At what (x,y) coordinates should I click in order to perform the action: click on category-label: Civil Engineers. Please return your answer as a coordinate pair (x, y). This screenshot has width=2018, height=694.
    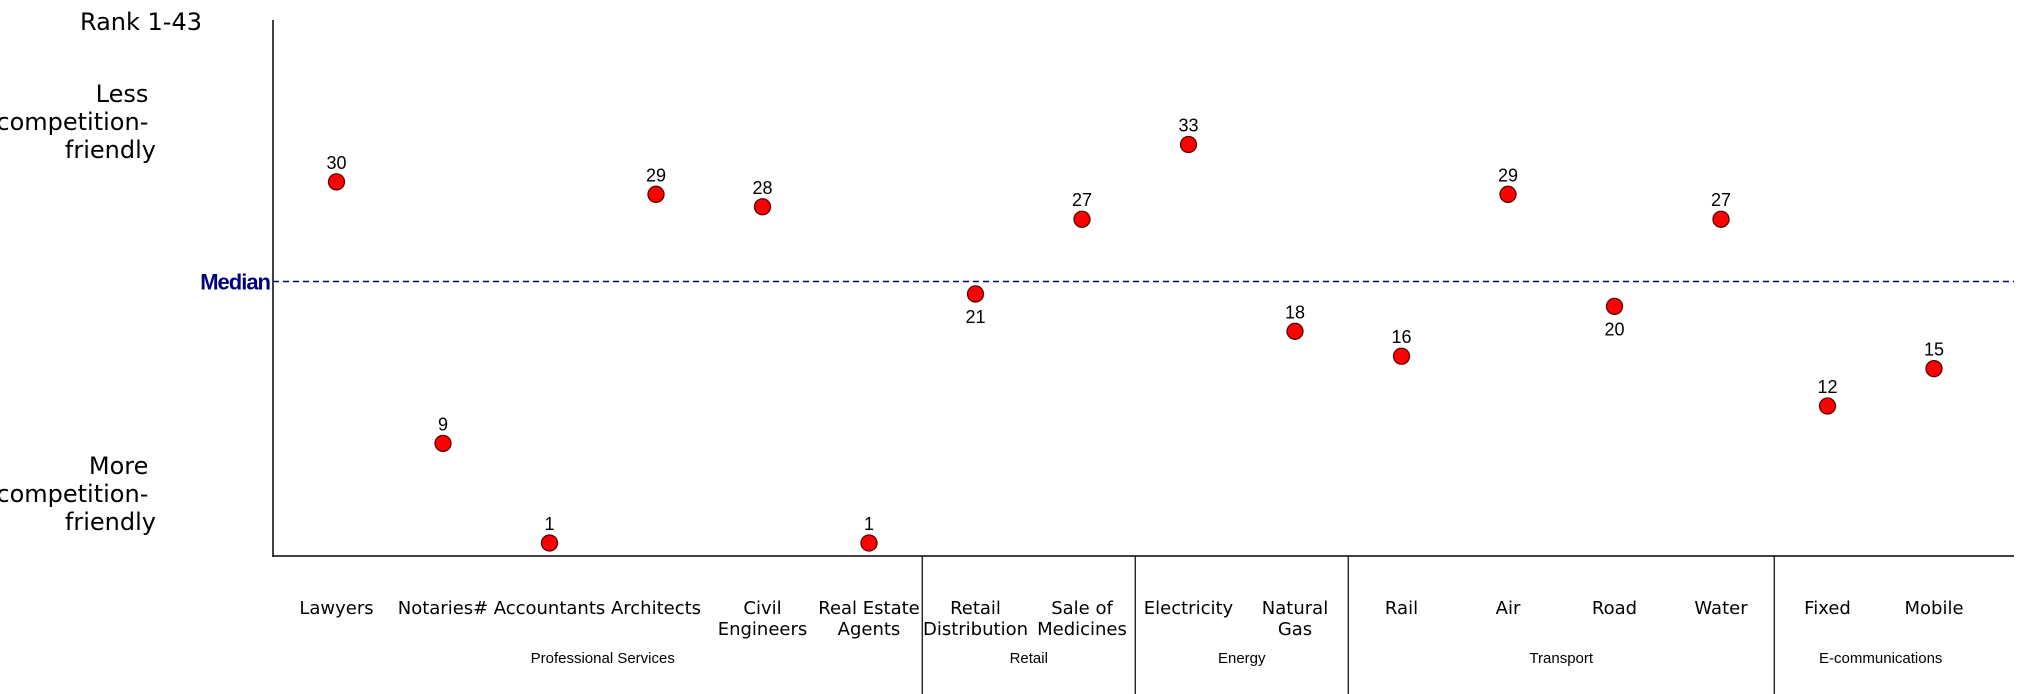
    Looking at the image, I should click on (763, 619).